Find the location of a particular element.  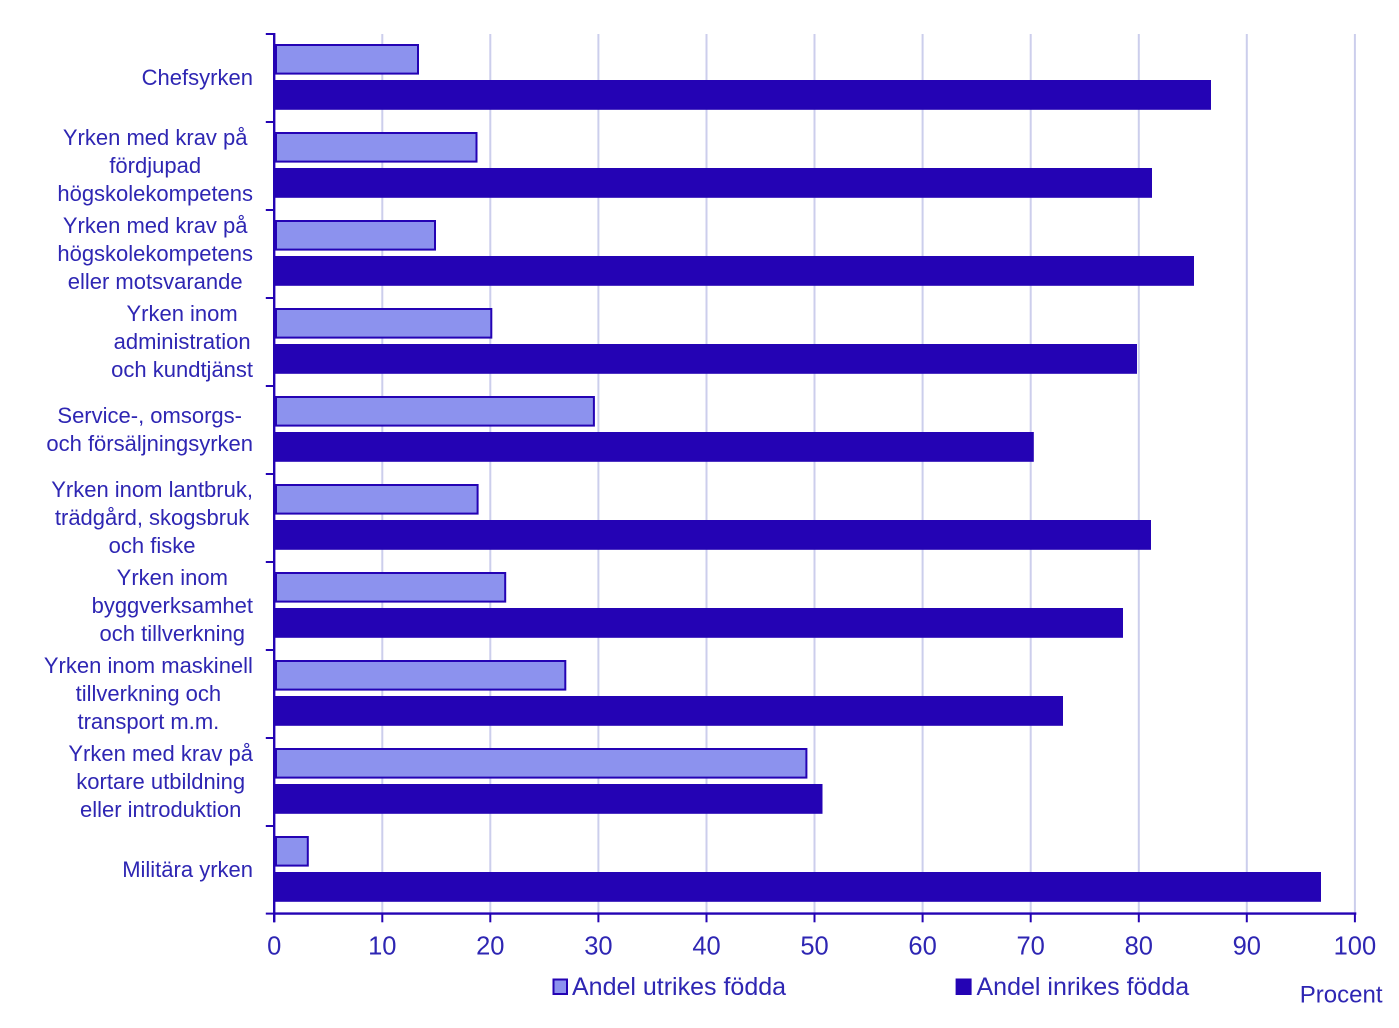

svg-text: Militära yrken is located at coordinates (187, 869).